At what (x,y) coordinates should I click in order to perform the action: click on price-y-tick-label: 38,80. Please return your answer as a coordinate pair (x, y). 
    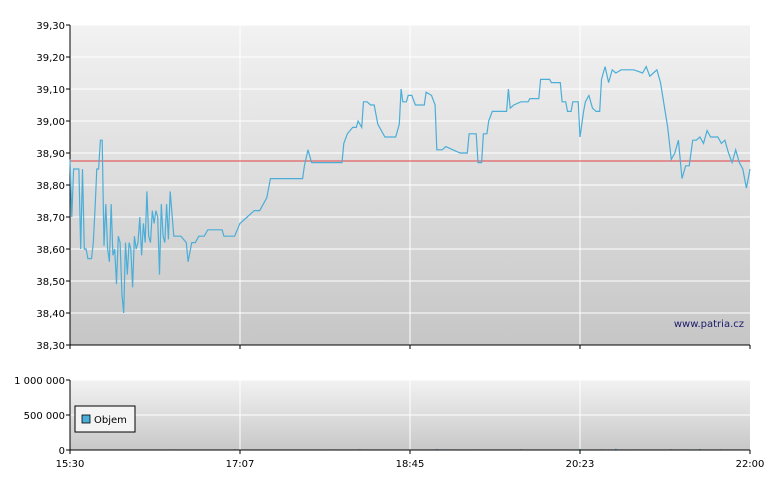
    Looking at the image, I should click on (50, 186).